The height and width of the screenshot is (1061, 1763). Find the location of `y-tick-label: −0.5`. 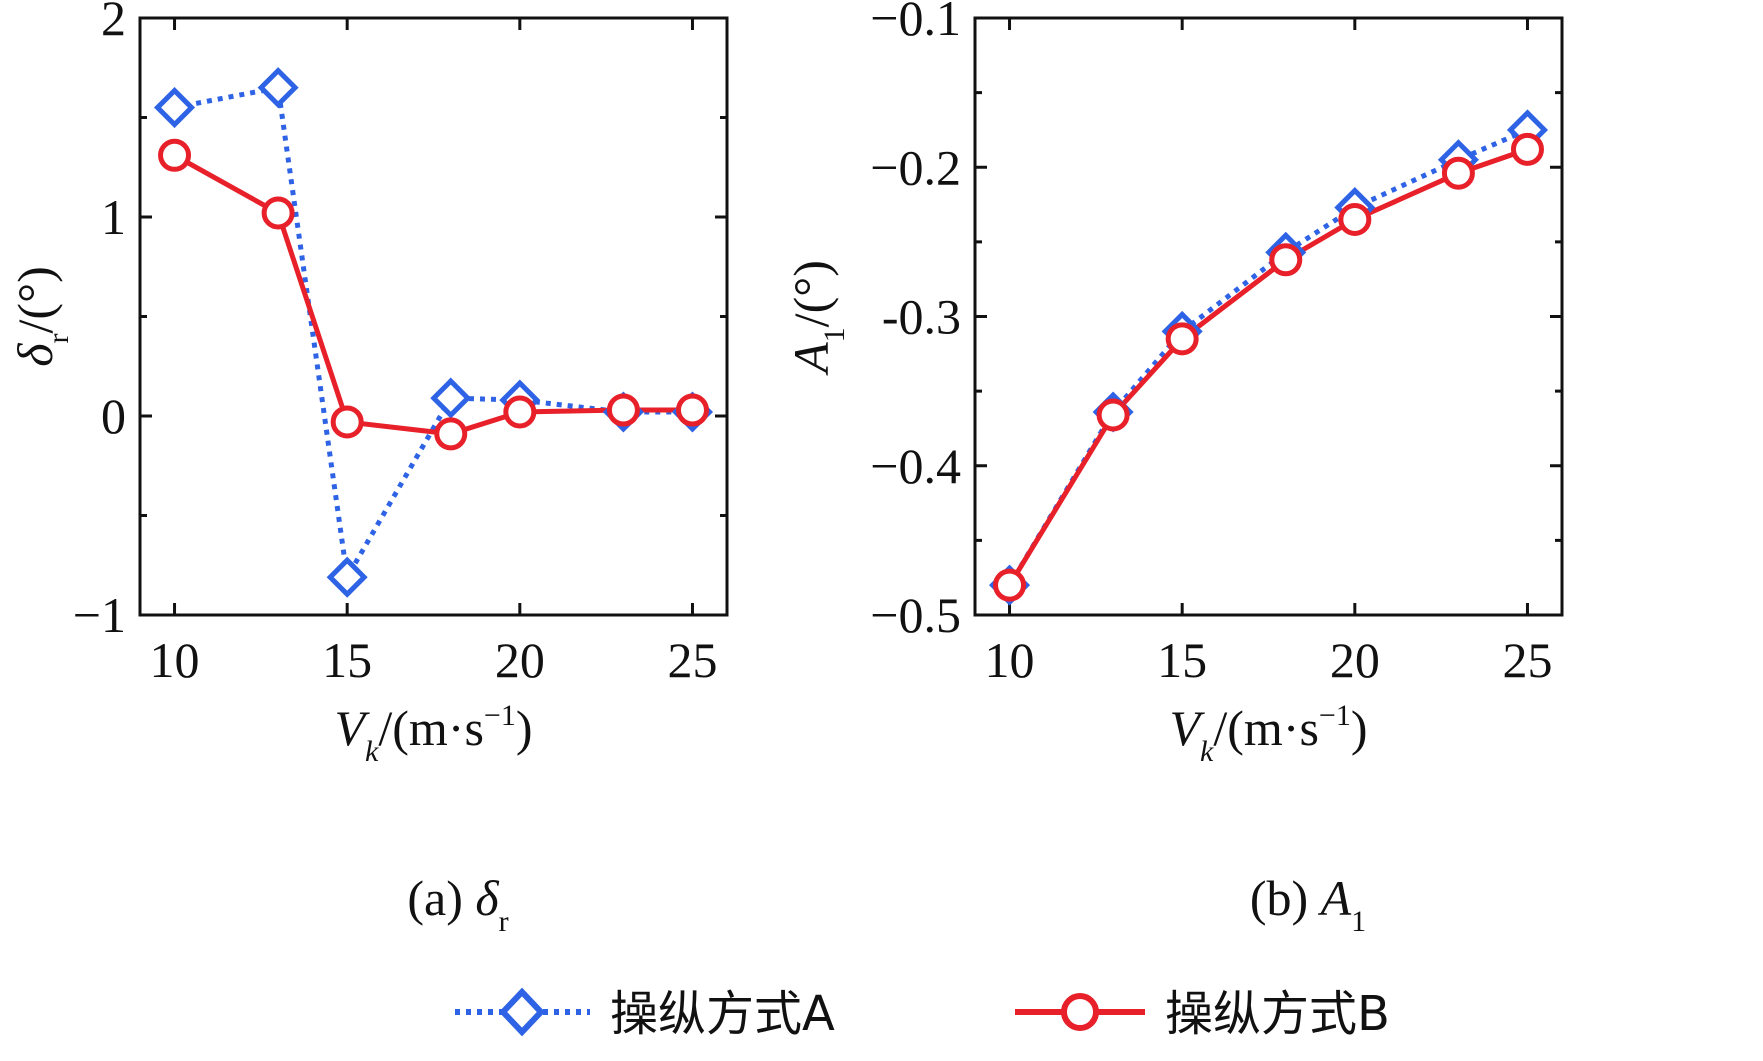

y-tick-label: −0.5 is located at coordinates (915, 615).